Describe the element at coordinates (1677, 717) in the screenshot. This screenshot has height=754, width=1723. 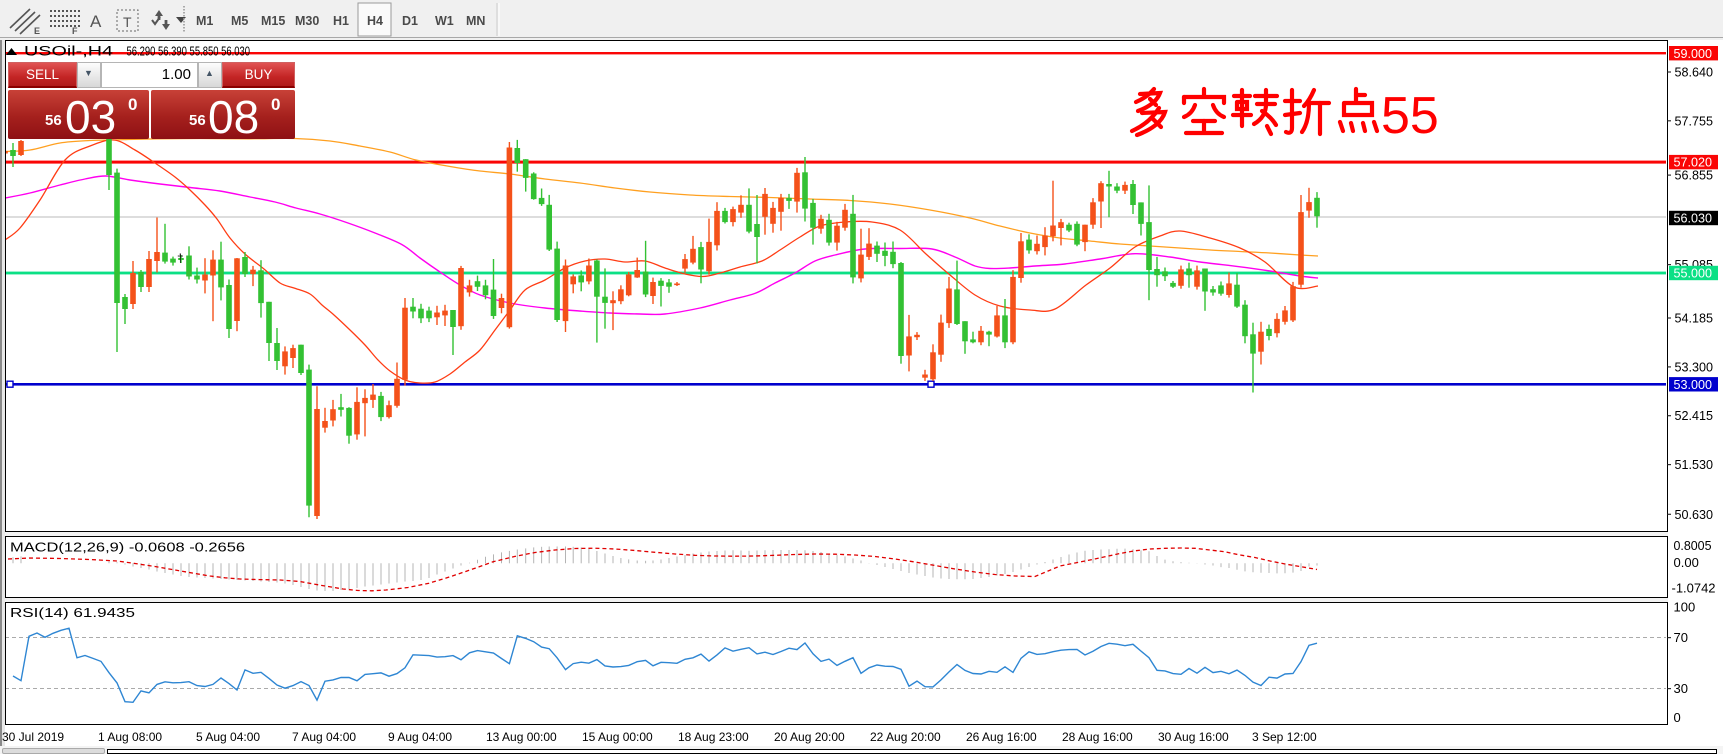
I see `svg-text: 0` at that location.